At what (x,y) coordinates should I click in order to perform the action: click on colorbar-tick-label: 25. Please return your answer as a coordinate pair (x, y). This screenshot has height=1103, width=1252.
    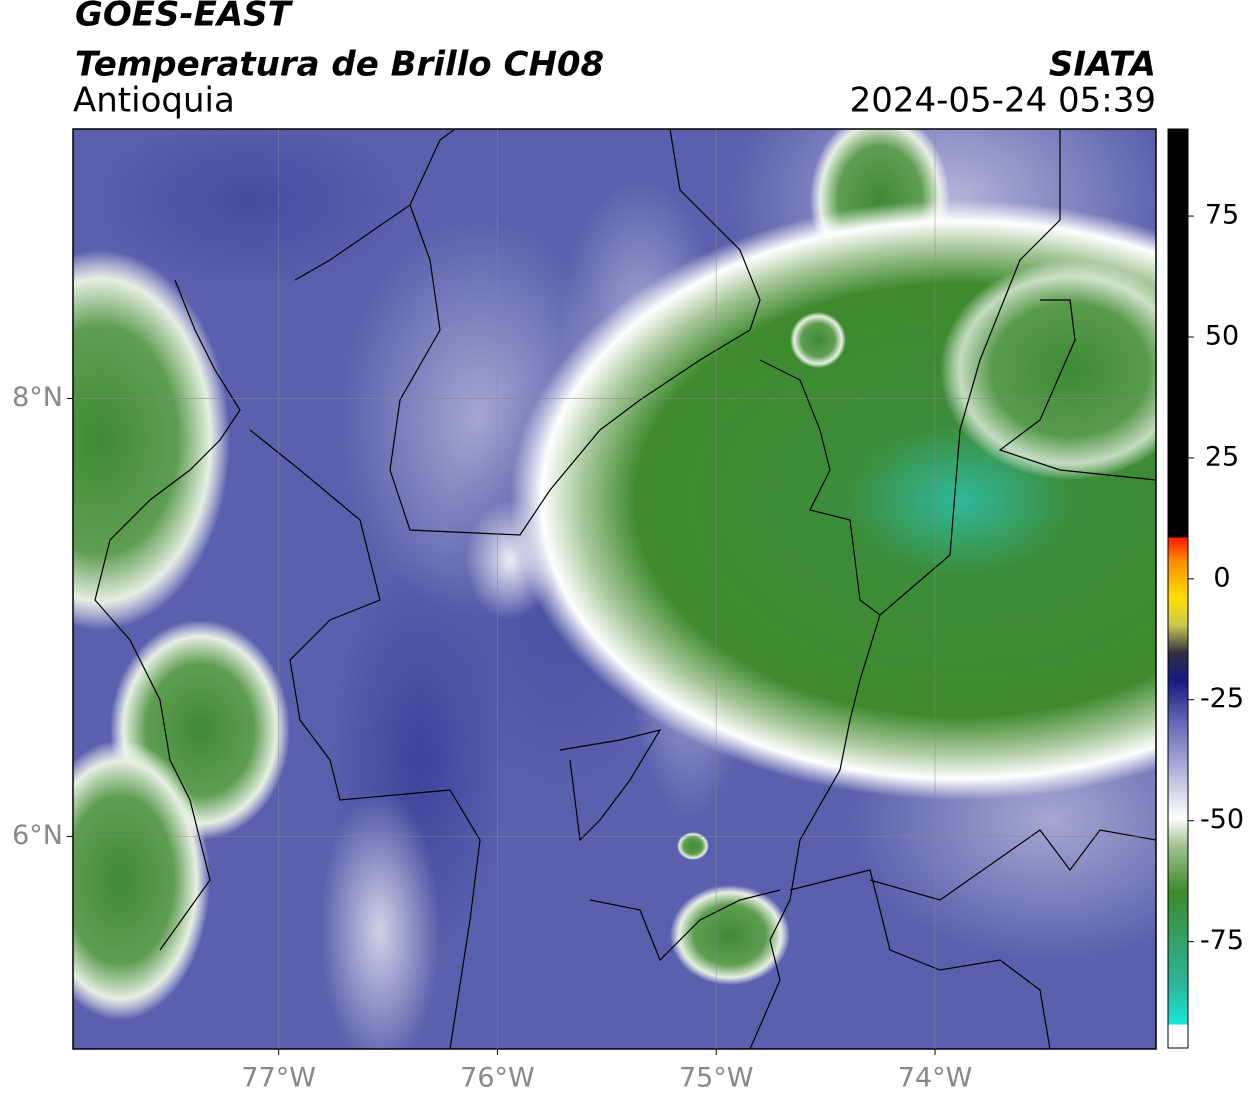
    Looking at the image, I should click on (1222, 456).